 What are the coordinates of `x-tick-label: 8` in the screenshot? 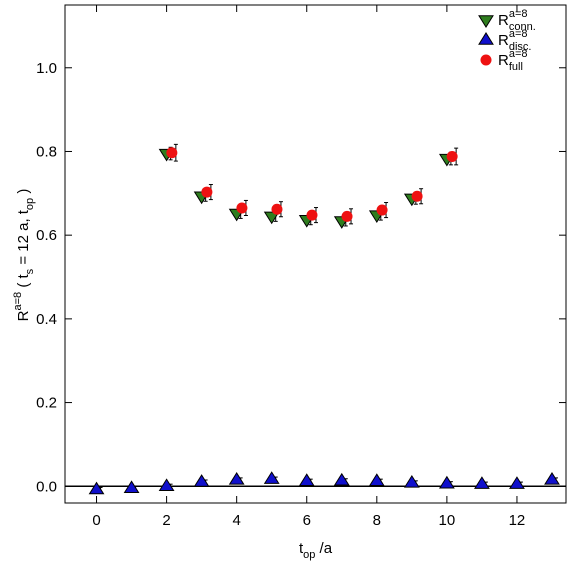 It's located at (377, 520).